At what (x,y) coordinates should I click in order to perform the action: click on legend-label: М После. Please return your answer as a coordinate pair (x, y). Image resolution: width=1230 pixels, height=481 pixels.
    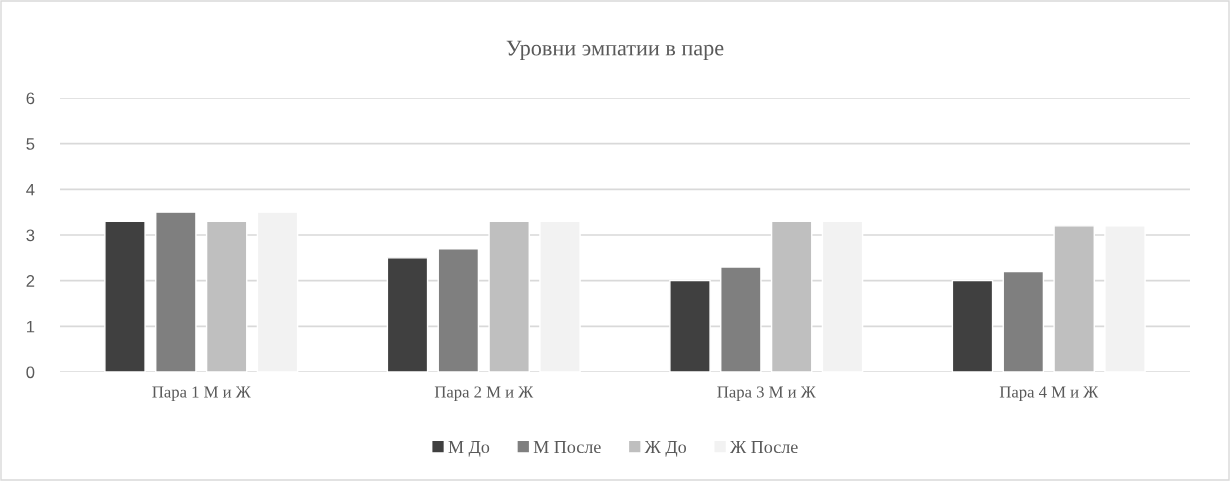
    Looking at the image, I should click on (567, 447).